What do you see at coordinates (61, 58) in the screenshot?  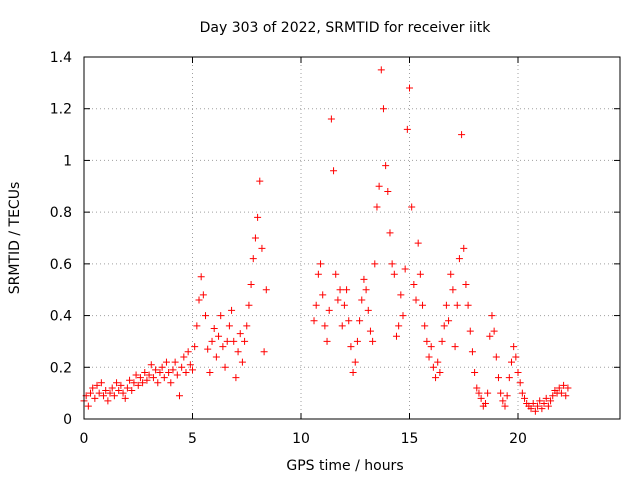 I see `y-tick-label: 1.4` at bounding box center [61, 58].